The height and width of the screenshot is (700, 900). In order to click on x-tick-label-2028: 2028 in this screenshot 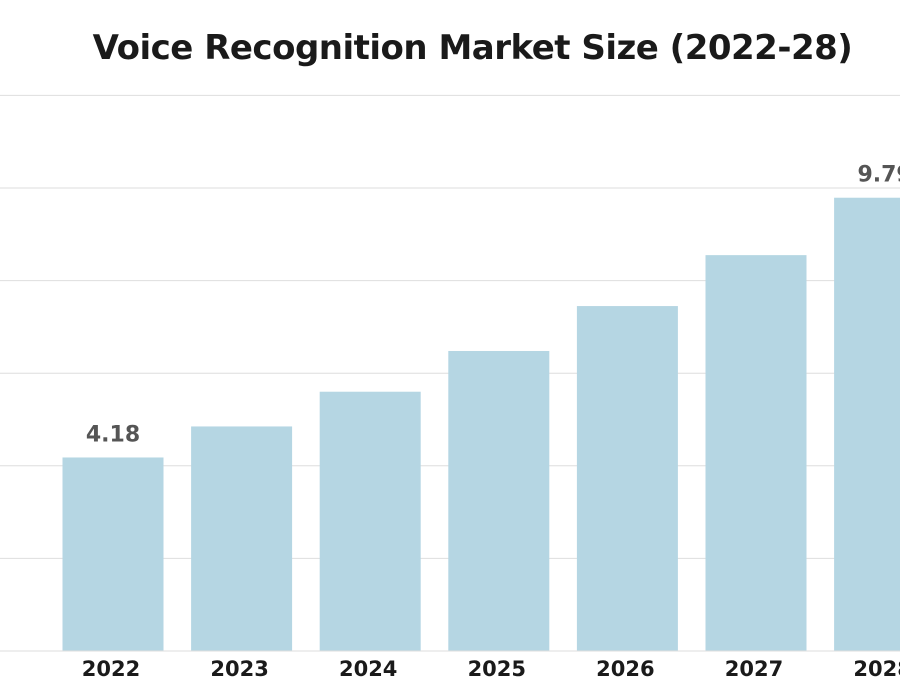, I will do `click(876, 669)`.